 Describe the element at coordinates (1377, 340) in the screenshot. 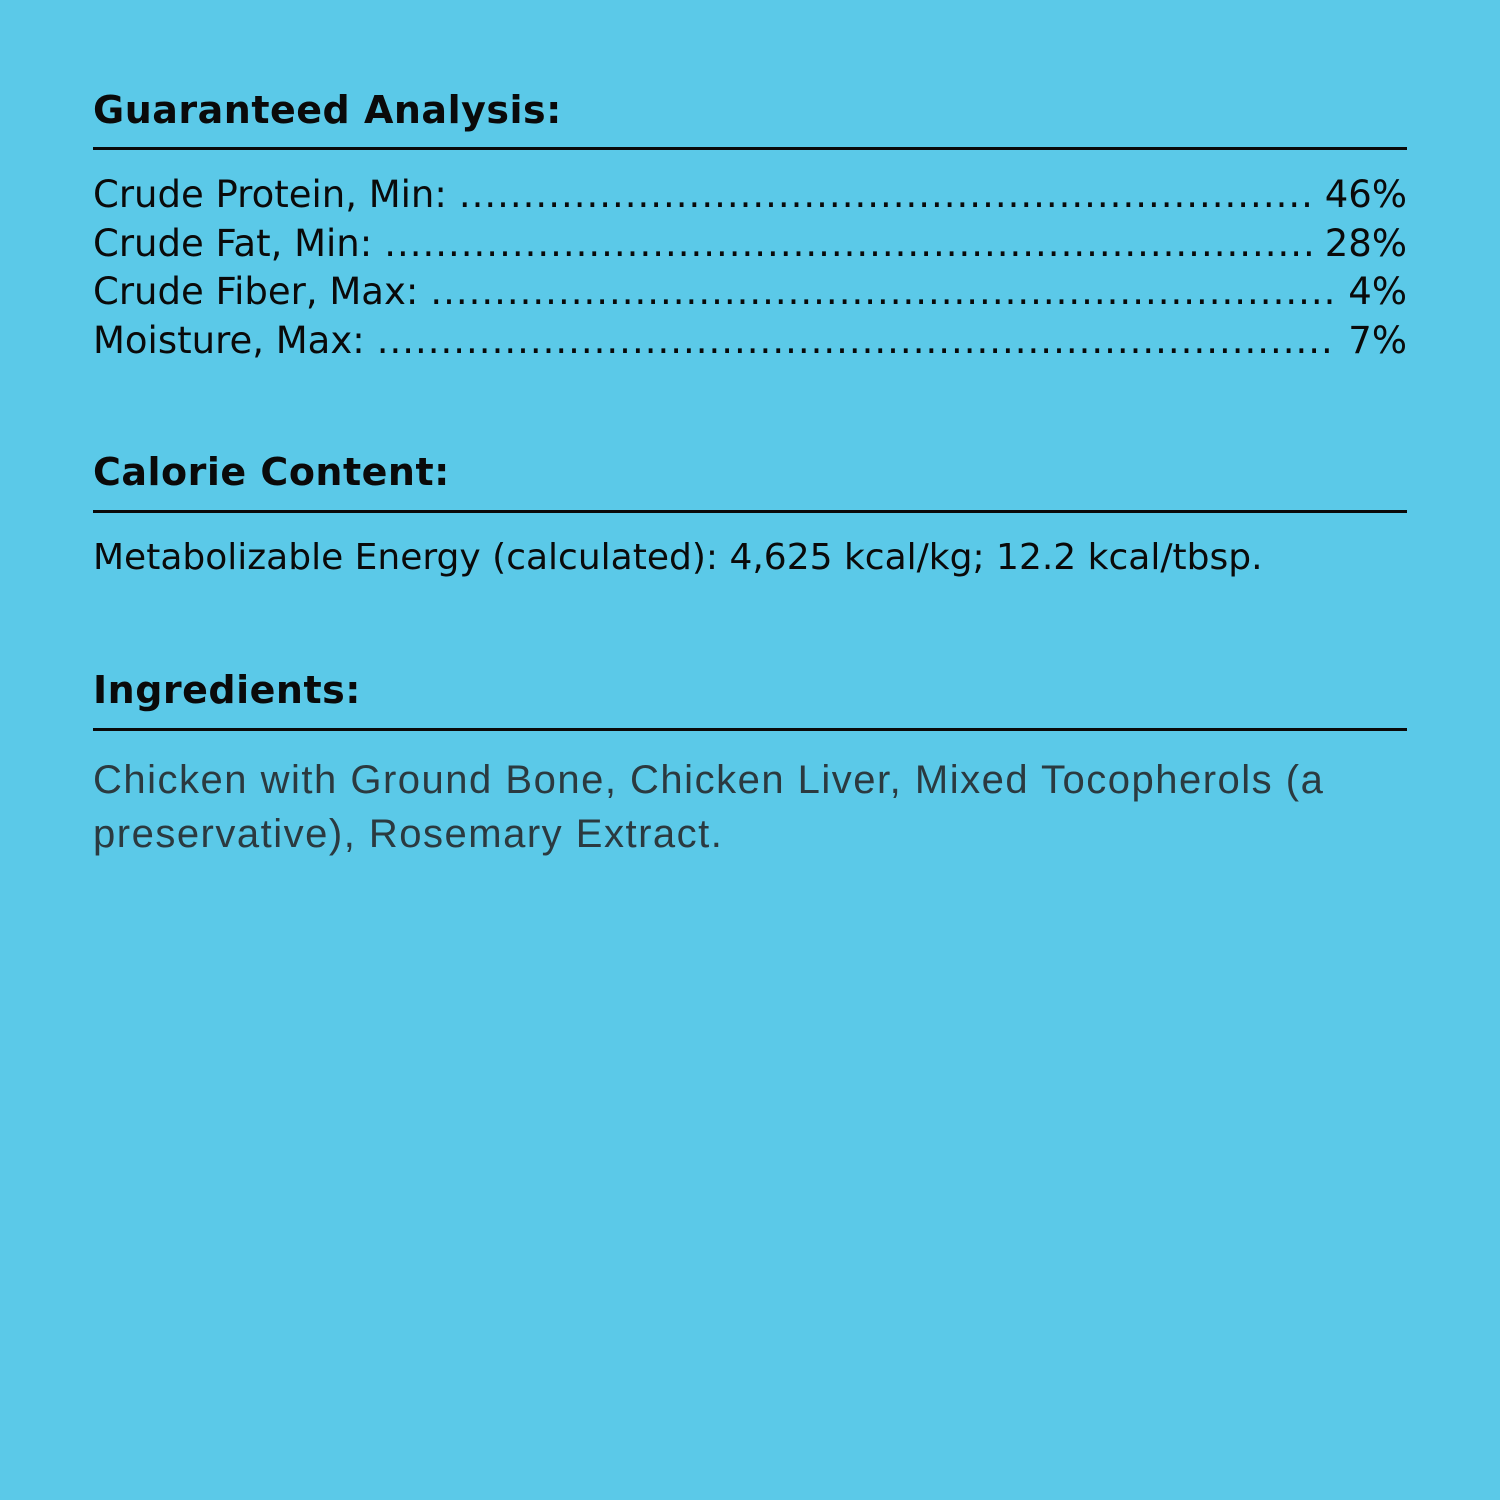

I see `row-value: 7%` at that location.